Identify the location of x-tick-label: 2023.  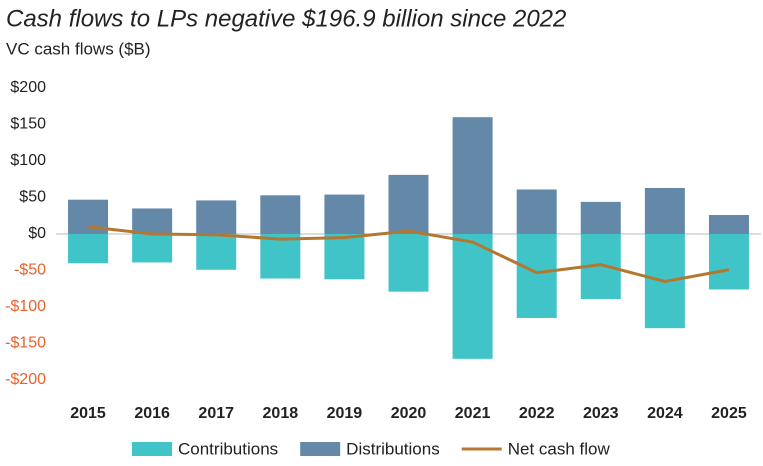
(601, 413).